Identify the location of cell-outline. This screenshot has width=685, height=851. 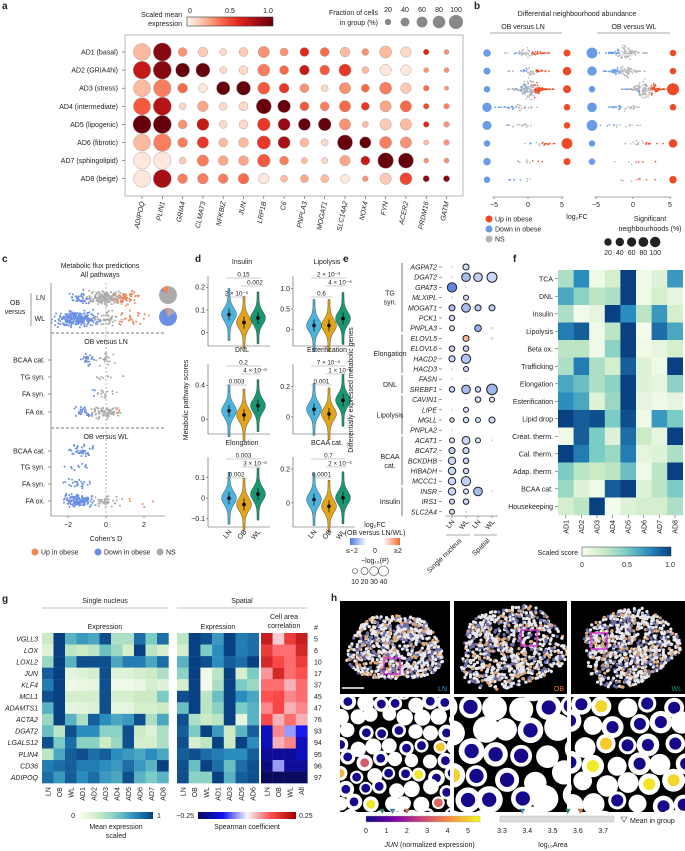
(350, 810).